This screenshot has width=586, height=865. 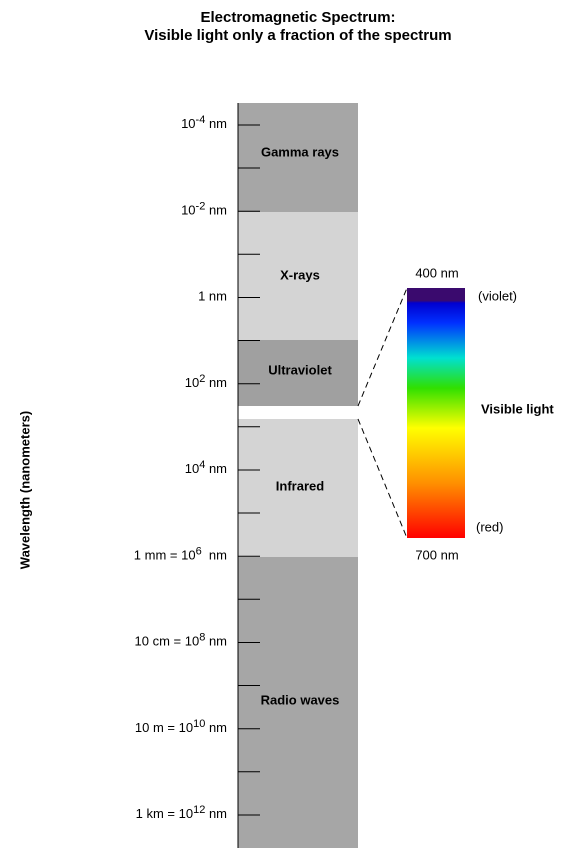 What do you see at coordinates (436, 554) in the screenshot?
I see `visible-bottom: 700 nm` at bounding box center [436, 554].